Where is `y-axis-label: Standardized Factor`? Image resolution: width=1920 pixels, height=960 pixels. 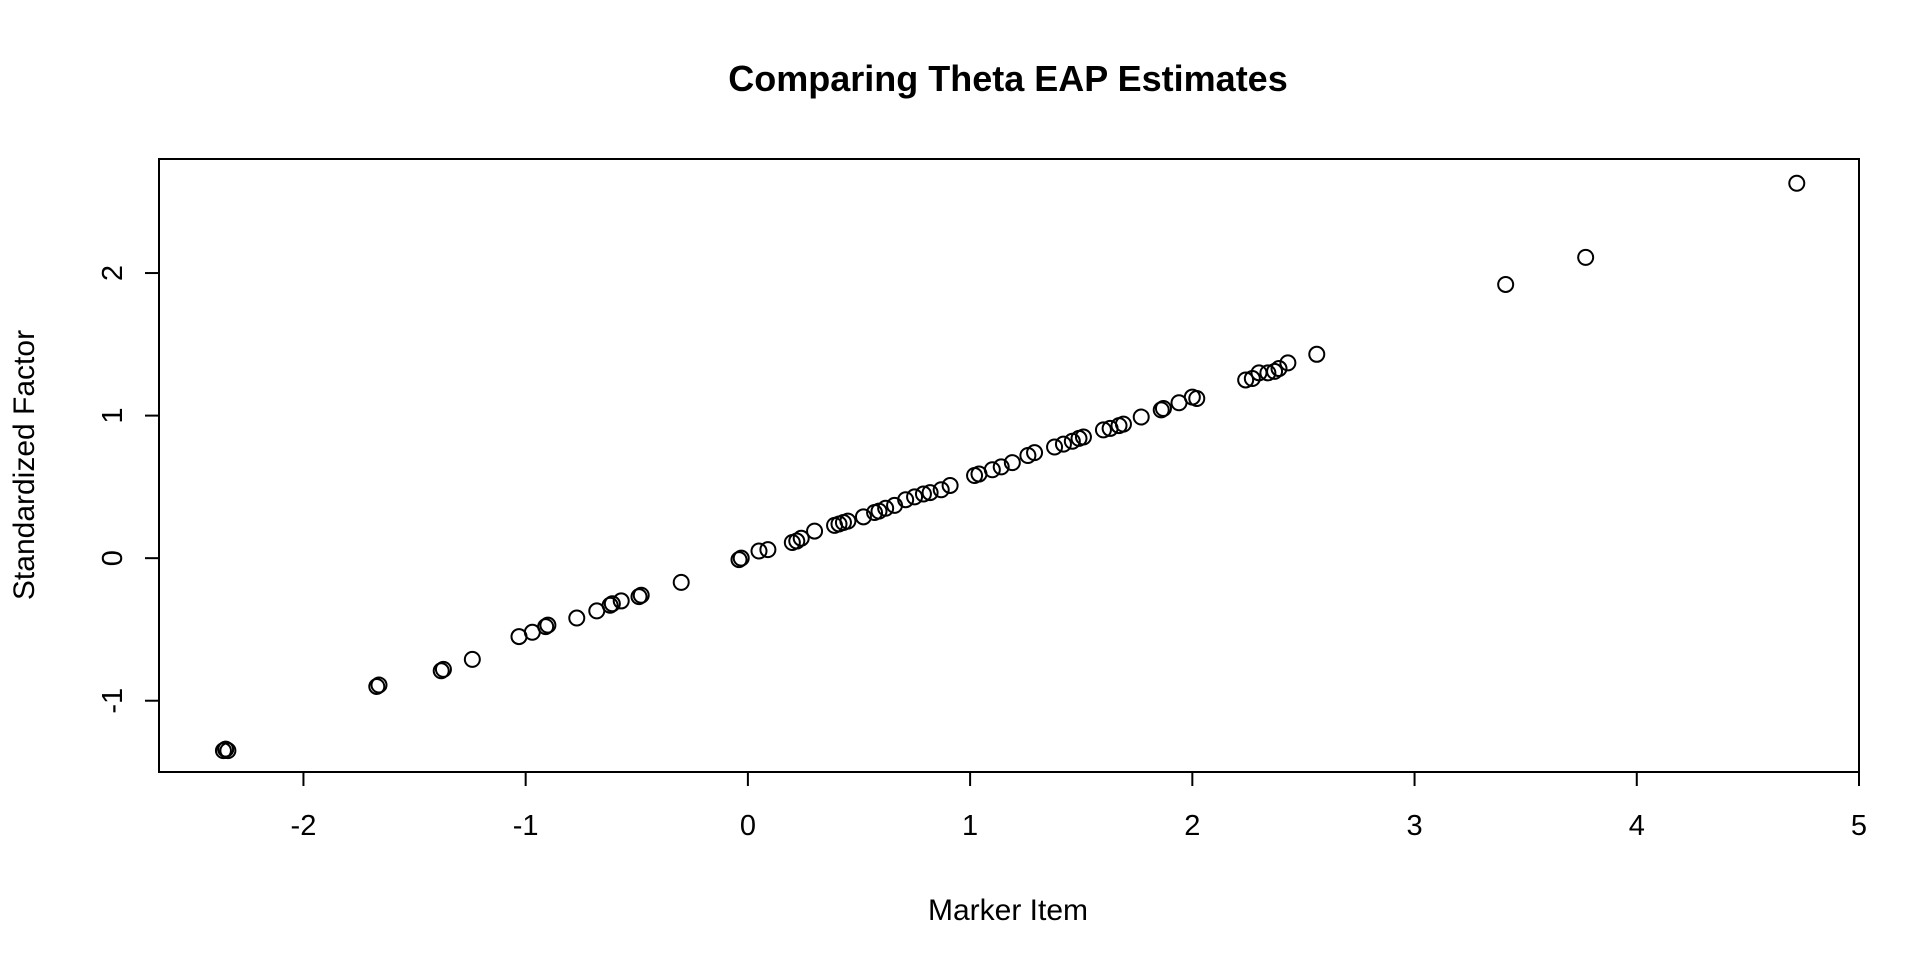 y-axis-label: Standardized Factor is located at coordinates (24, 465).